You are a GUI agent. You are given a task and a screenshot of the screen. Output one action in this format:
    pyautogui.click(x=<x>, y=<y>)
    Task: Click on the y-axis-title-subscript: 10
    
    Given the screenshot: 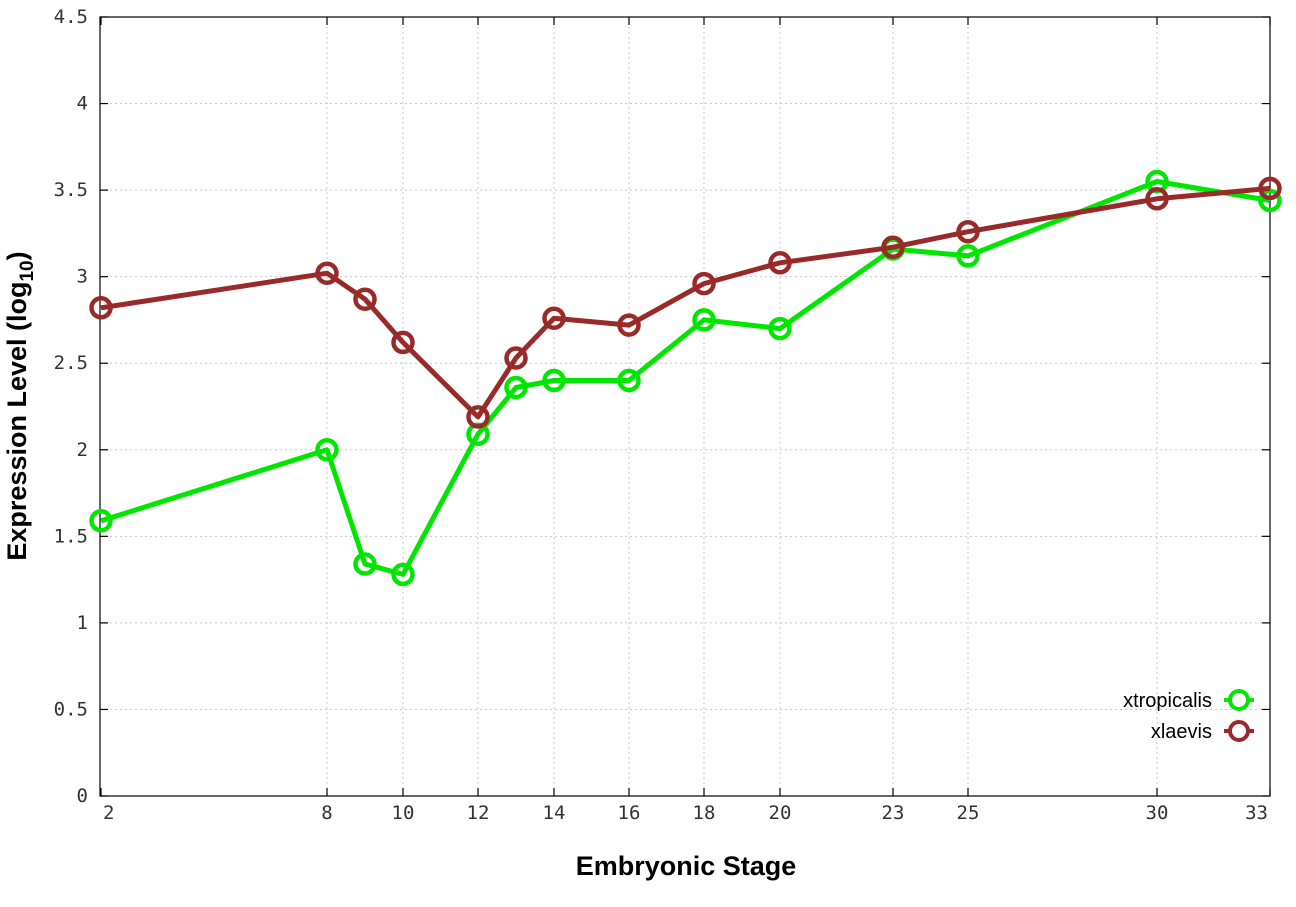 What is the action you would take?
    pyautogui.click(x=27, y=270)
    